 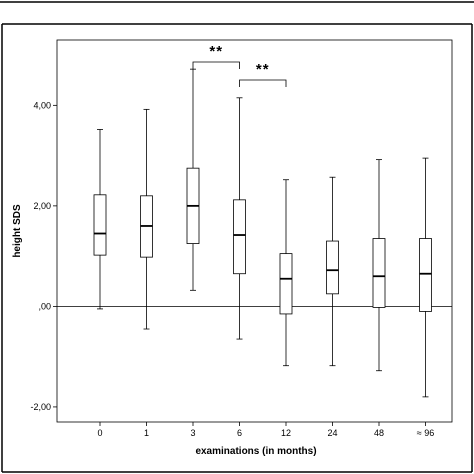 What do you see at coordinates (379, 433) in the screenshot?
I see `x-tick-label: 48` at bounding box center [379, 433].